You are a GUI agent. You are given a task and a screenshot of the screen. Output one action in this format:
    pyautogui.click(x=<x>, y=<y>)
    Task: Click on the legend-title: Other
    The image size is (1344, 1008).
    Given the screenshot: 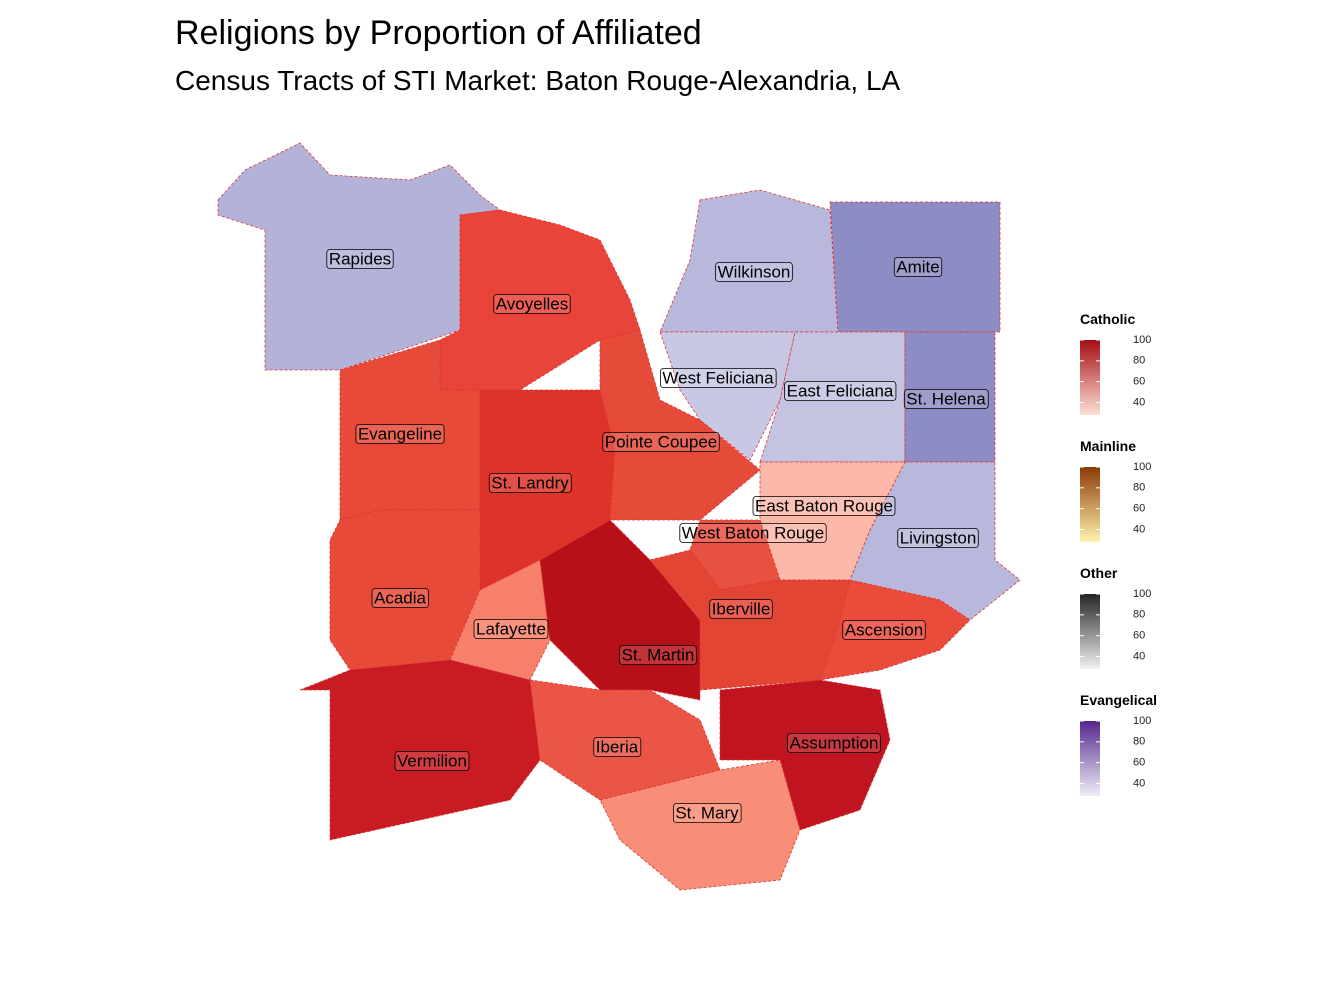 What is the action you would take?
    pyautogui.click(x=1099, y=573)
    